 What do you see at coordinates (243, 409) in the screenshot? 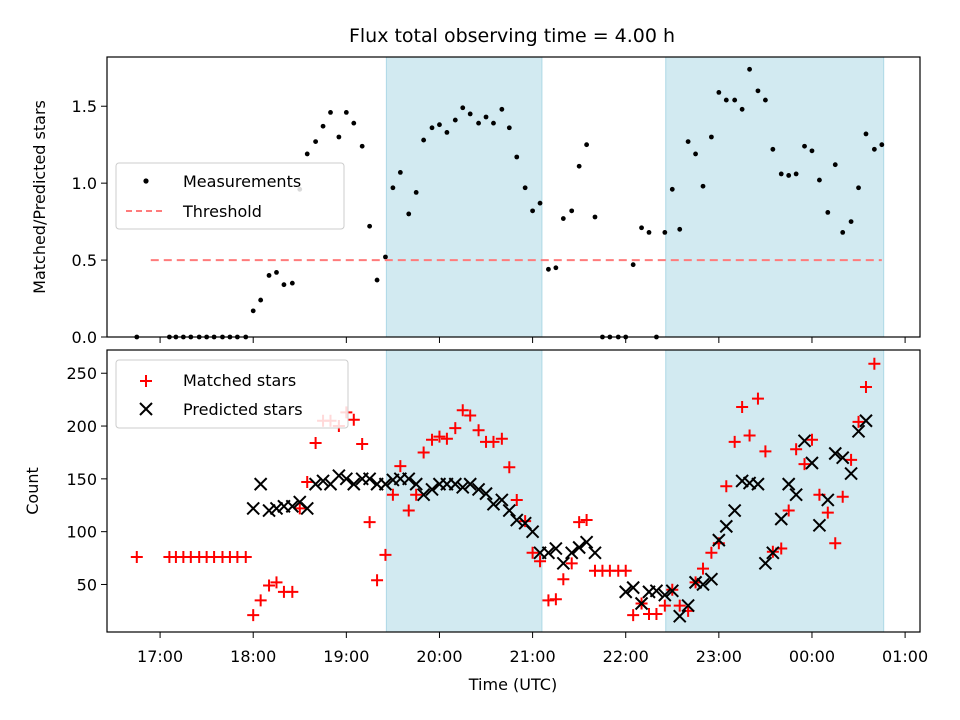
I see `legend-predicted-label: Predicted stars` at bounding box center [243, 409].